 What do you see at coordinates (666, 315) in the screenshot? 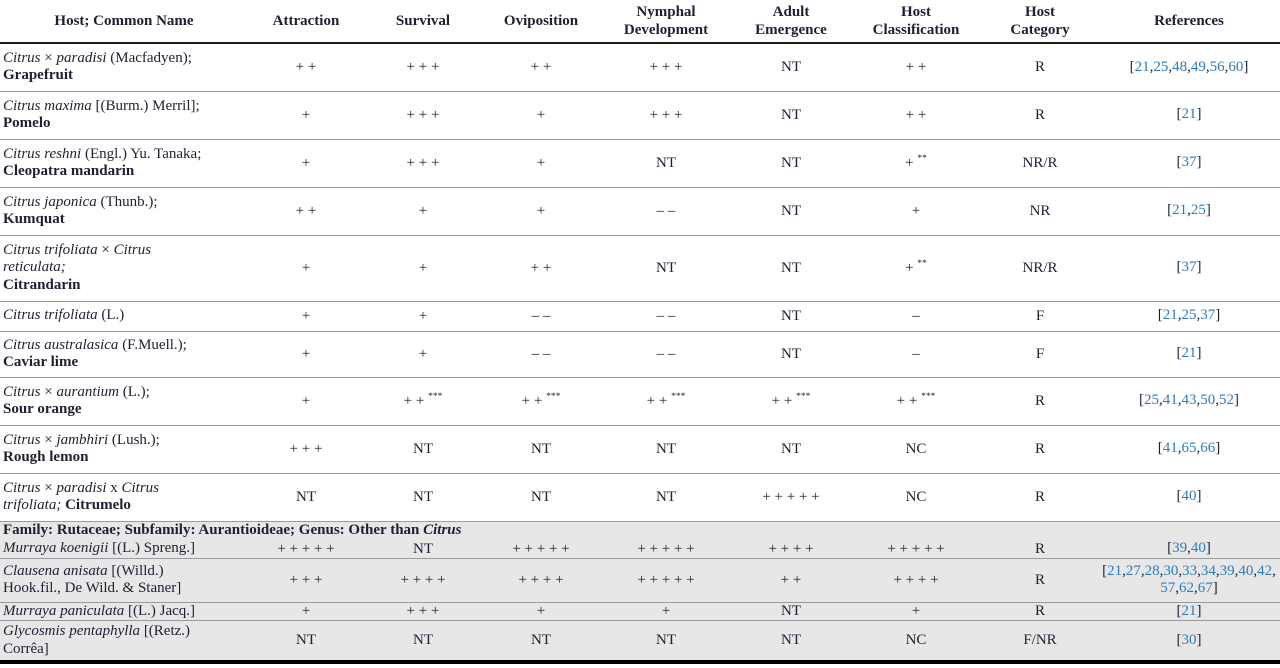
I see `nymphal-development-cell: – –` at bounding box center [666, 315].